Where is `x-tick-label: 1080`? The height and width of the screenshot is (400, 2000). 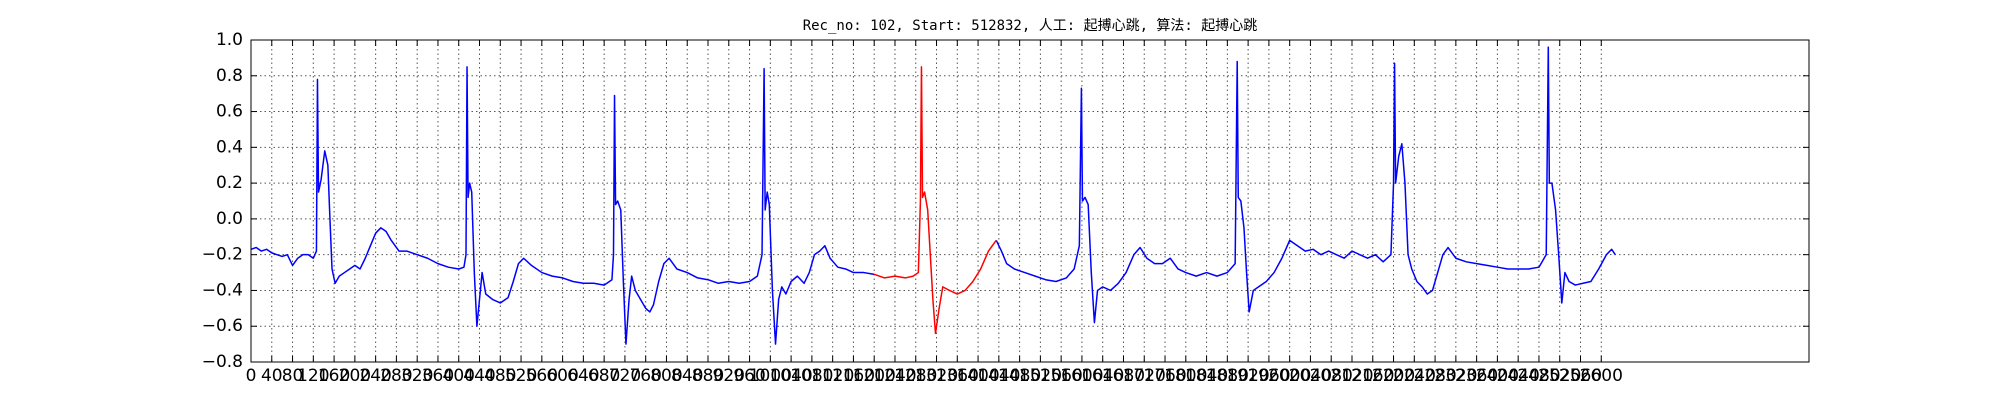
x-tick-label: 1080 is located at coordinates (811, 376).